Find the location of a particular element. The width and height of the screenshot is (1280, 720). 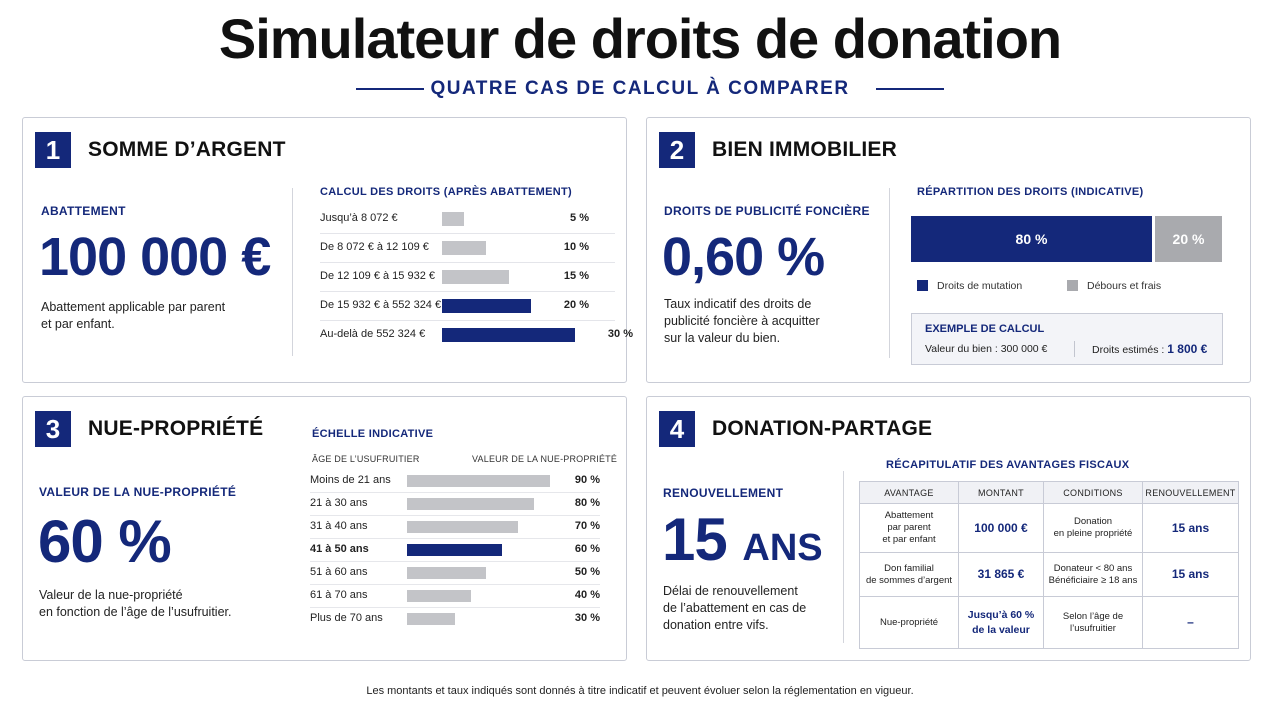

table-cell: 31 865 € is located at coordinates (1001, 574).